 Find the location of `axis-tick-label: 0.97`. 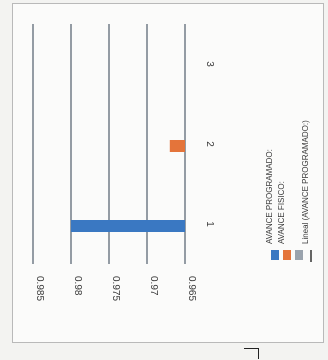

axis-tick-label: 0.97 is located at coordinates (153, 286).